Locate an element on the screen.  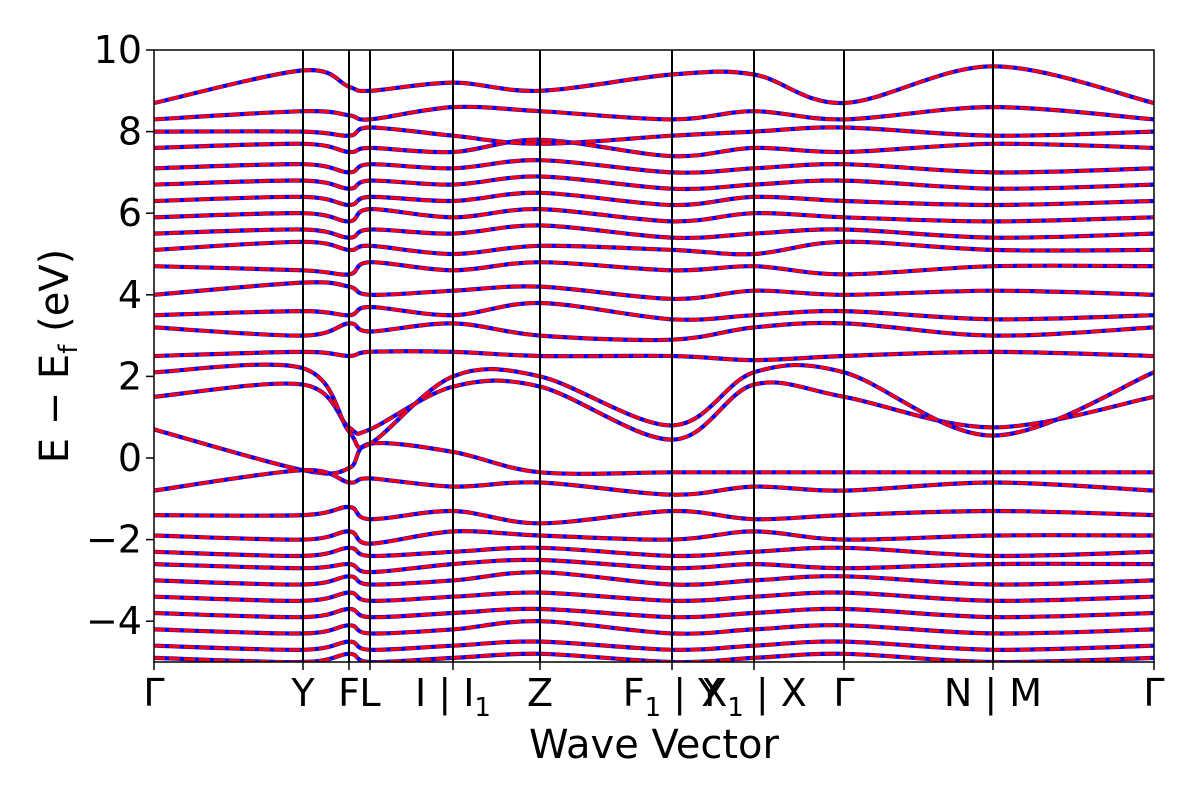
y-tick-label-3: 4 is located at coordinates (130, 295).